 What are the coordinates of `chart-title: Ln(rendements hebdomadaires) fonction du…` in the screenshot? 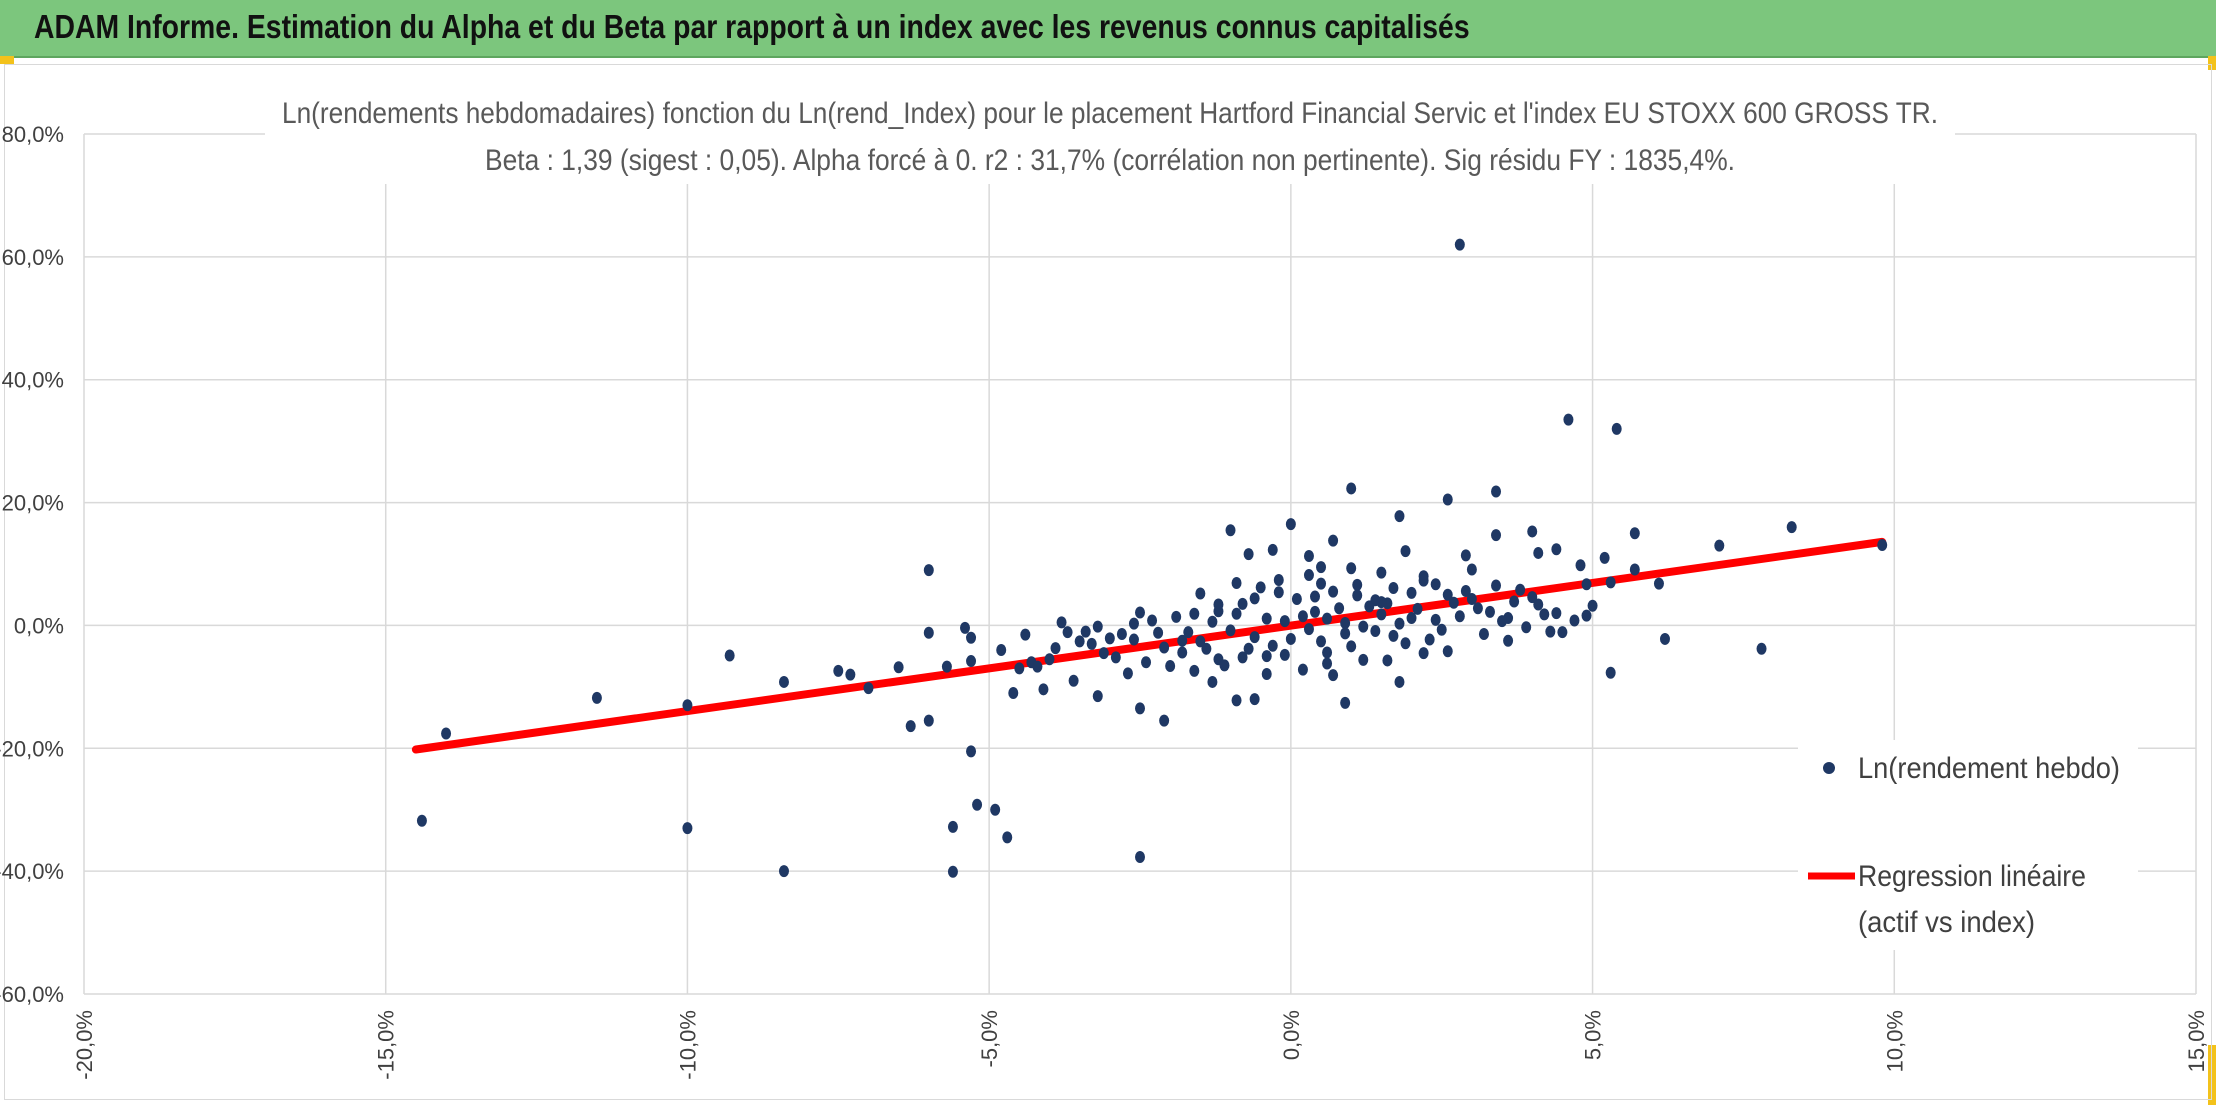 It's located at (1110, 113).